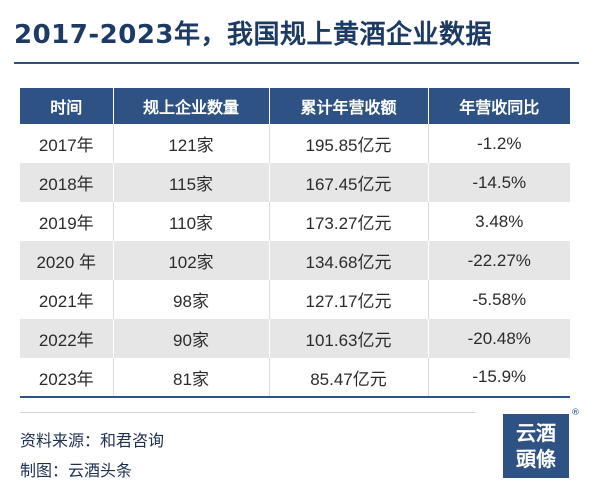 This screenshot has width=593, height=500. I want to click on table-row: 2018年 115家 167.45亿元 -14.5%, so click(295, 182).